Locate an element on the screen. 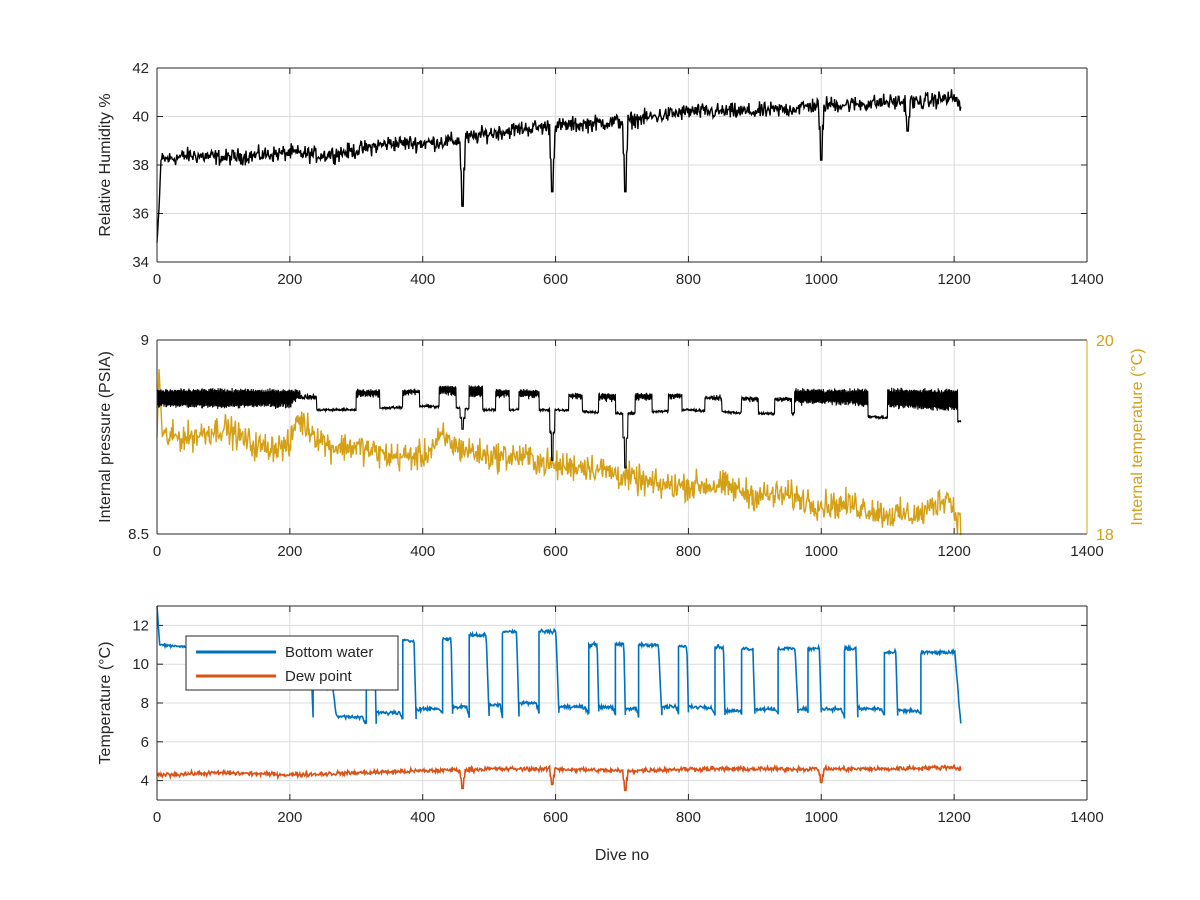  y2-tick-label: 20 is located at coordinates (1105, 341).